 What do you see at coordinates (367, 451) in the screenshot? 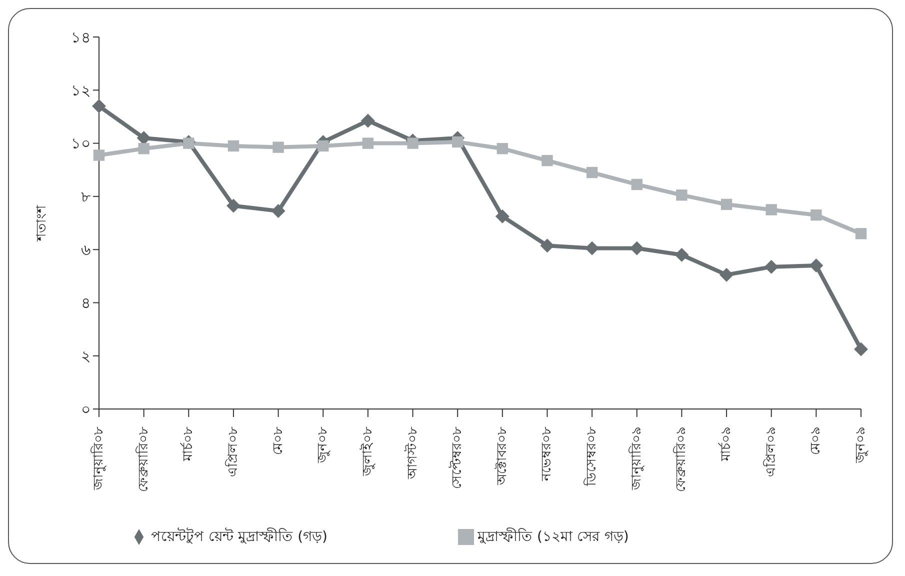
I see `x-tick-label: জুলাই০৮` at bounding box center [367, 451].